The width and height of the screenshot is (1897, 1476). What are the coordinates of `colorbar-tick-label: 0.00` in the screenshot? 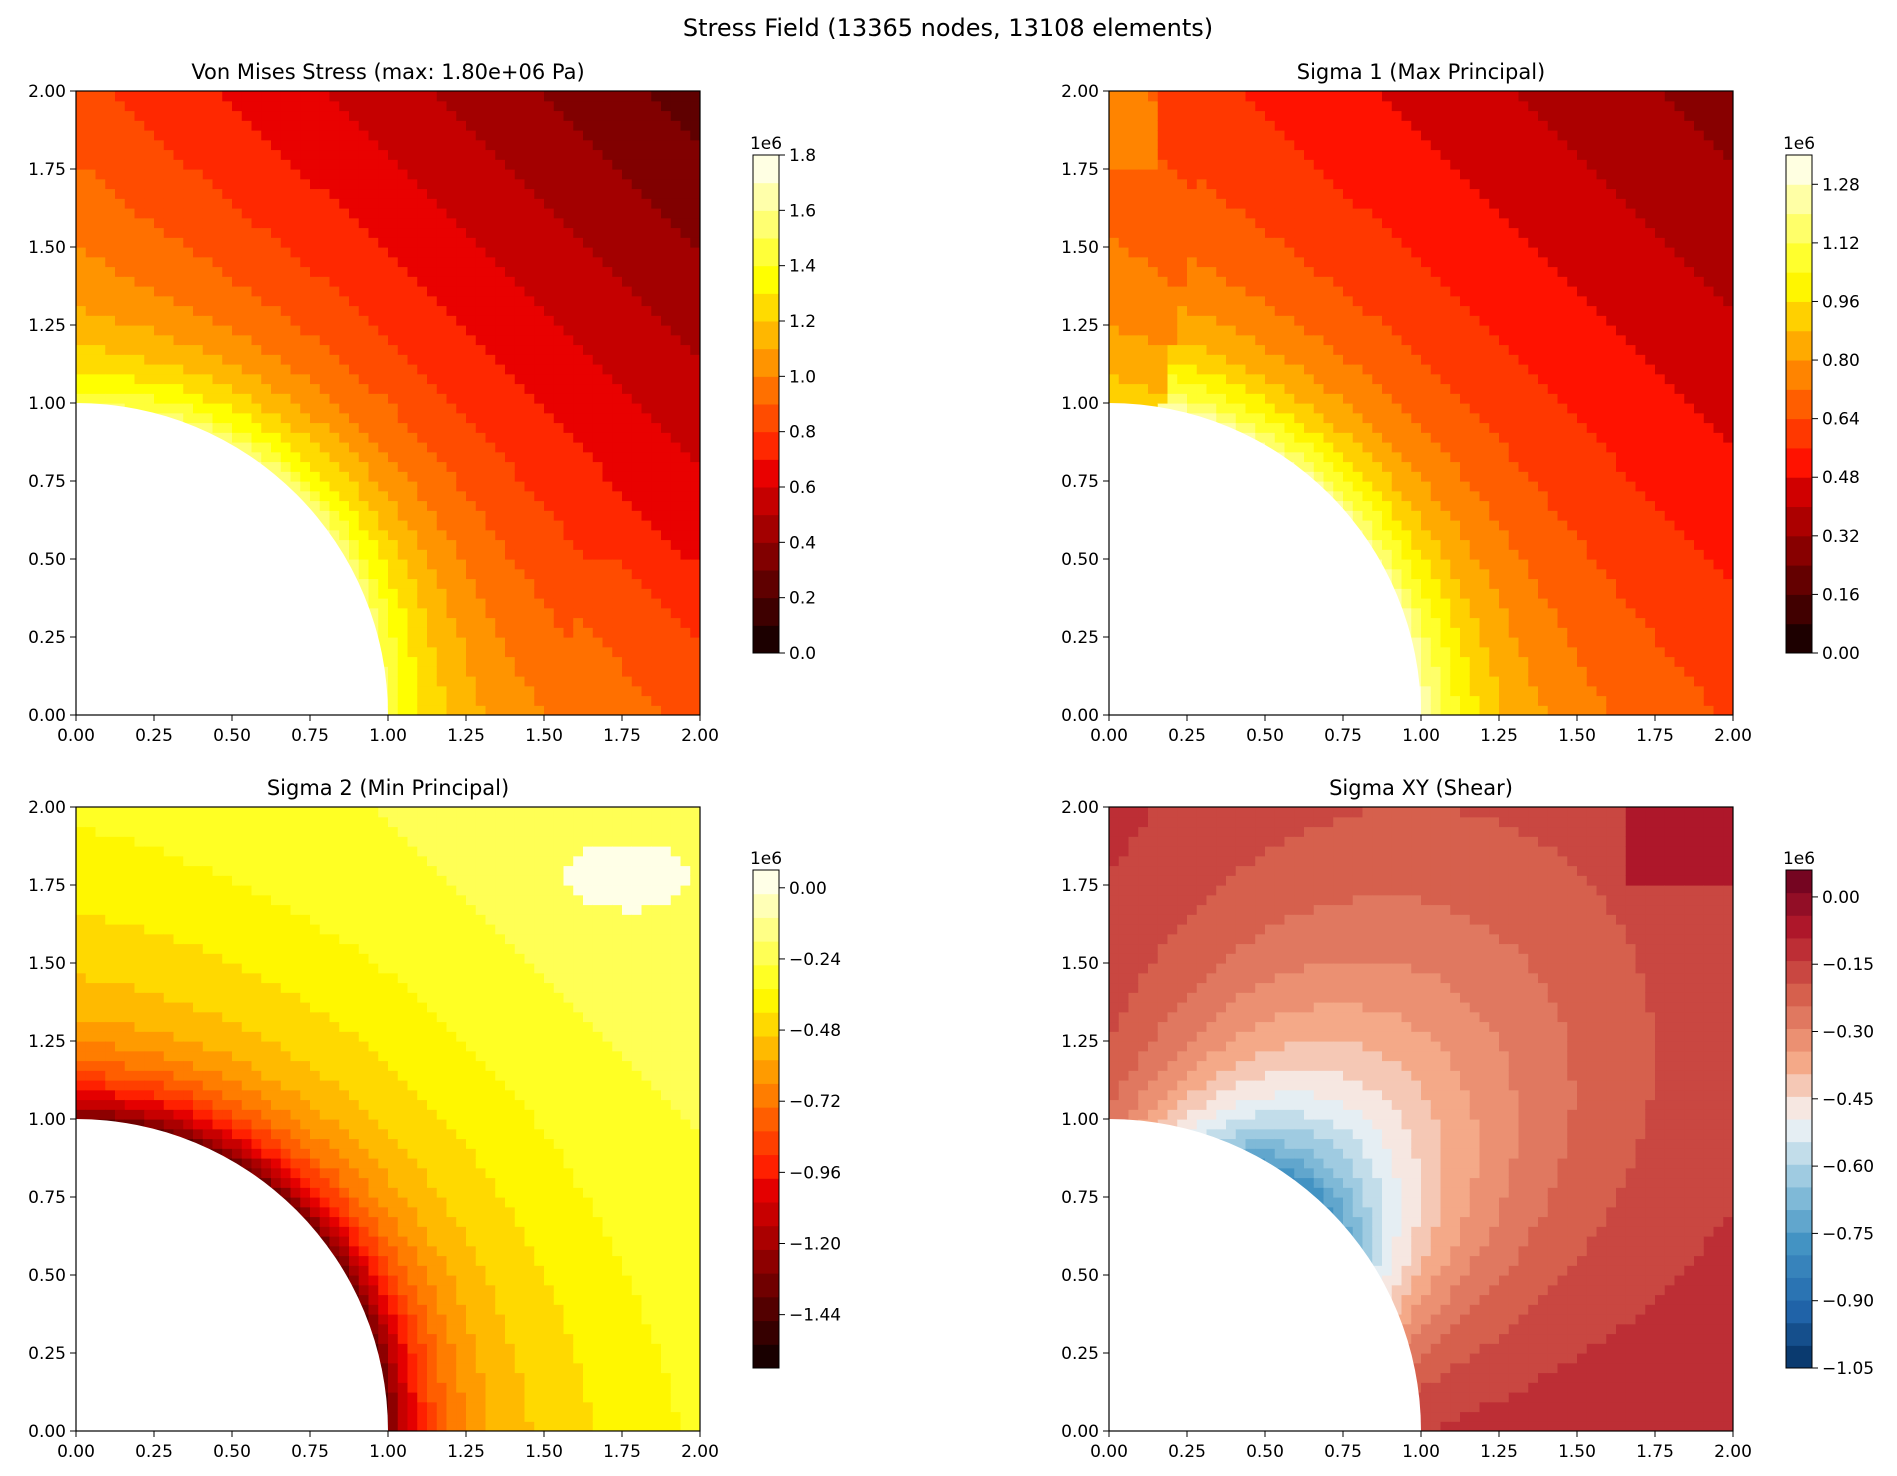 It's located at (1841, 654).